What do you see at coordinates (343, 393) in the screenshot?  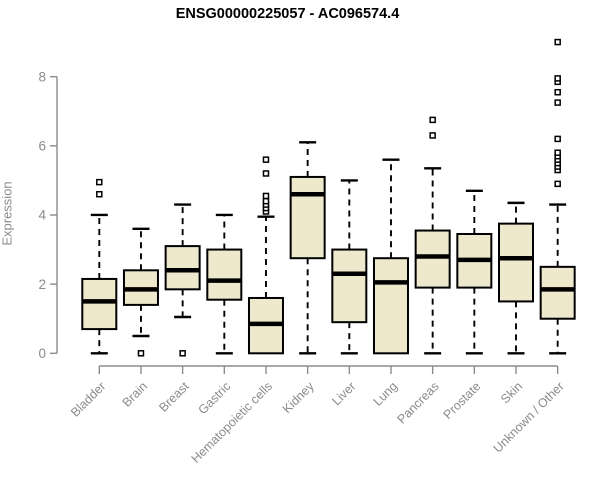 I see `x-tick-label-liver: Liver` at bounding box center [343, 393].